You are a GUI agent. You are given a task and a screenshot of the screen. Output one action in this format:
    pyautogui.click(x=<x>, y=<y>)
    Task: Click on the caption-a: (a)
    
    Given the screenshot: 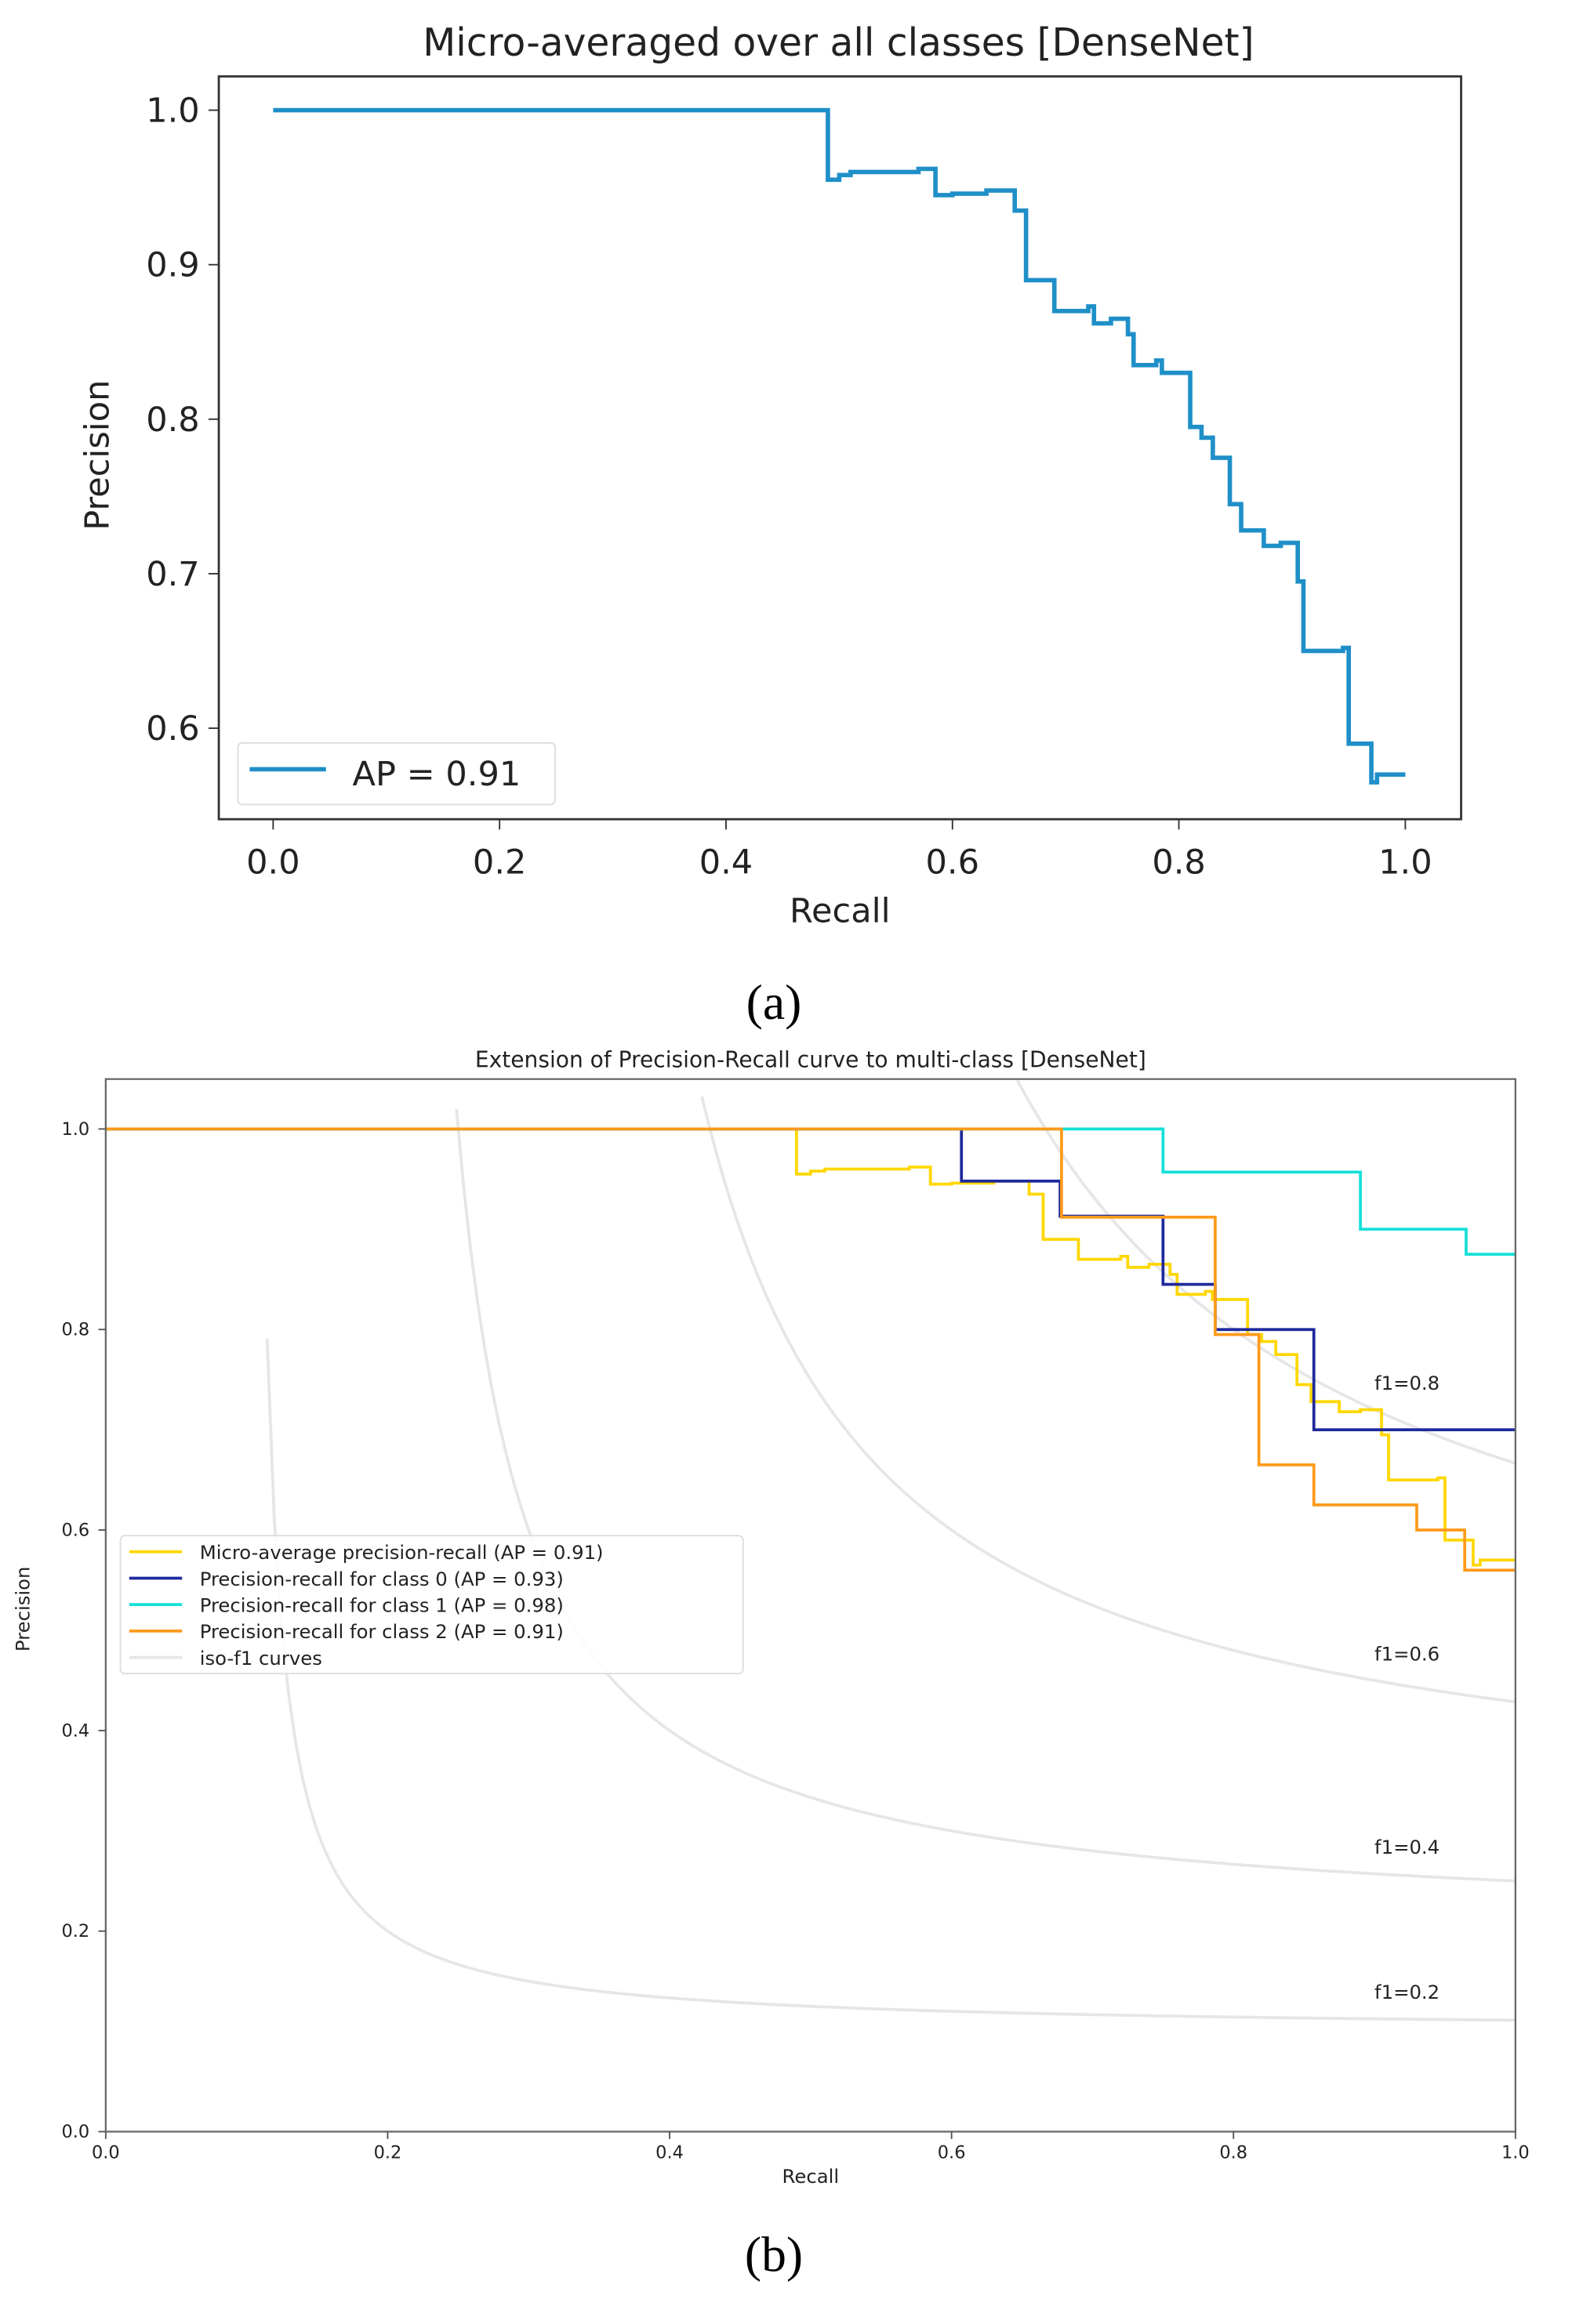 What is the action you would take?
    pyautogui.click(x=774, y=1002)
    